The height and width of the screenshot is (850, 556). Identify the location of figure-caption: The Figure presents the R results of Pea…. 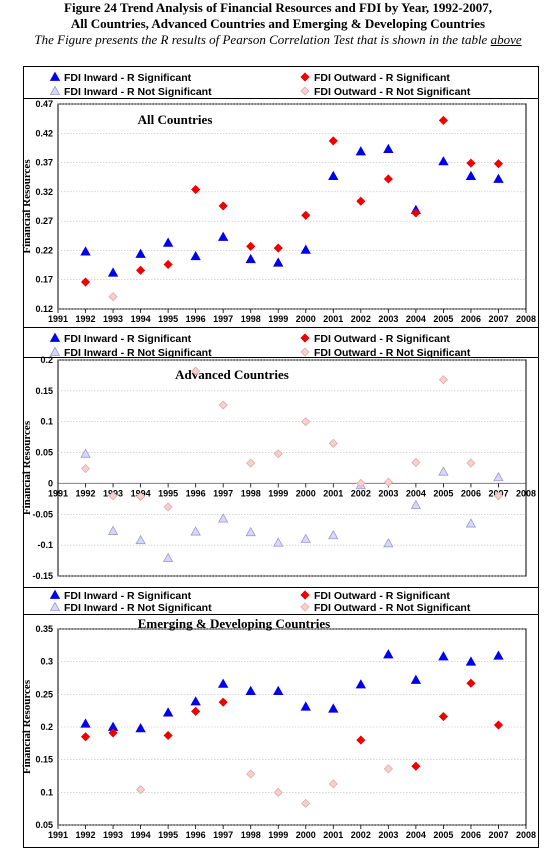
(278, 40).